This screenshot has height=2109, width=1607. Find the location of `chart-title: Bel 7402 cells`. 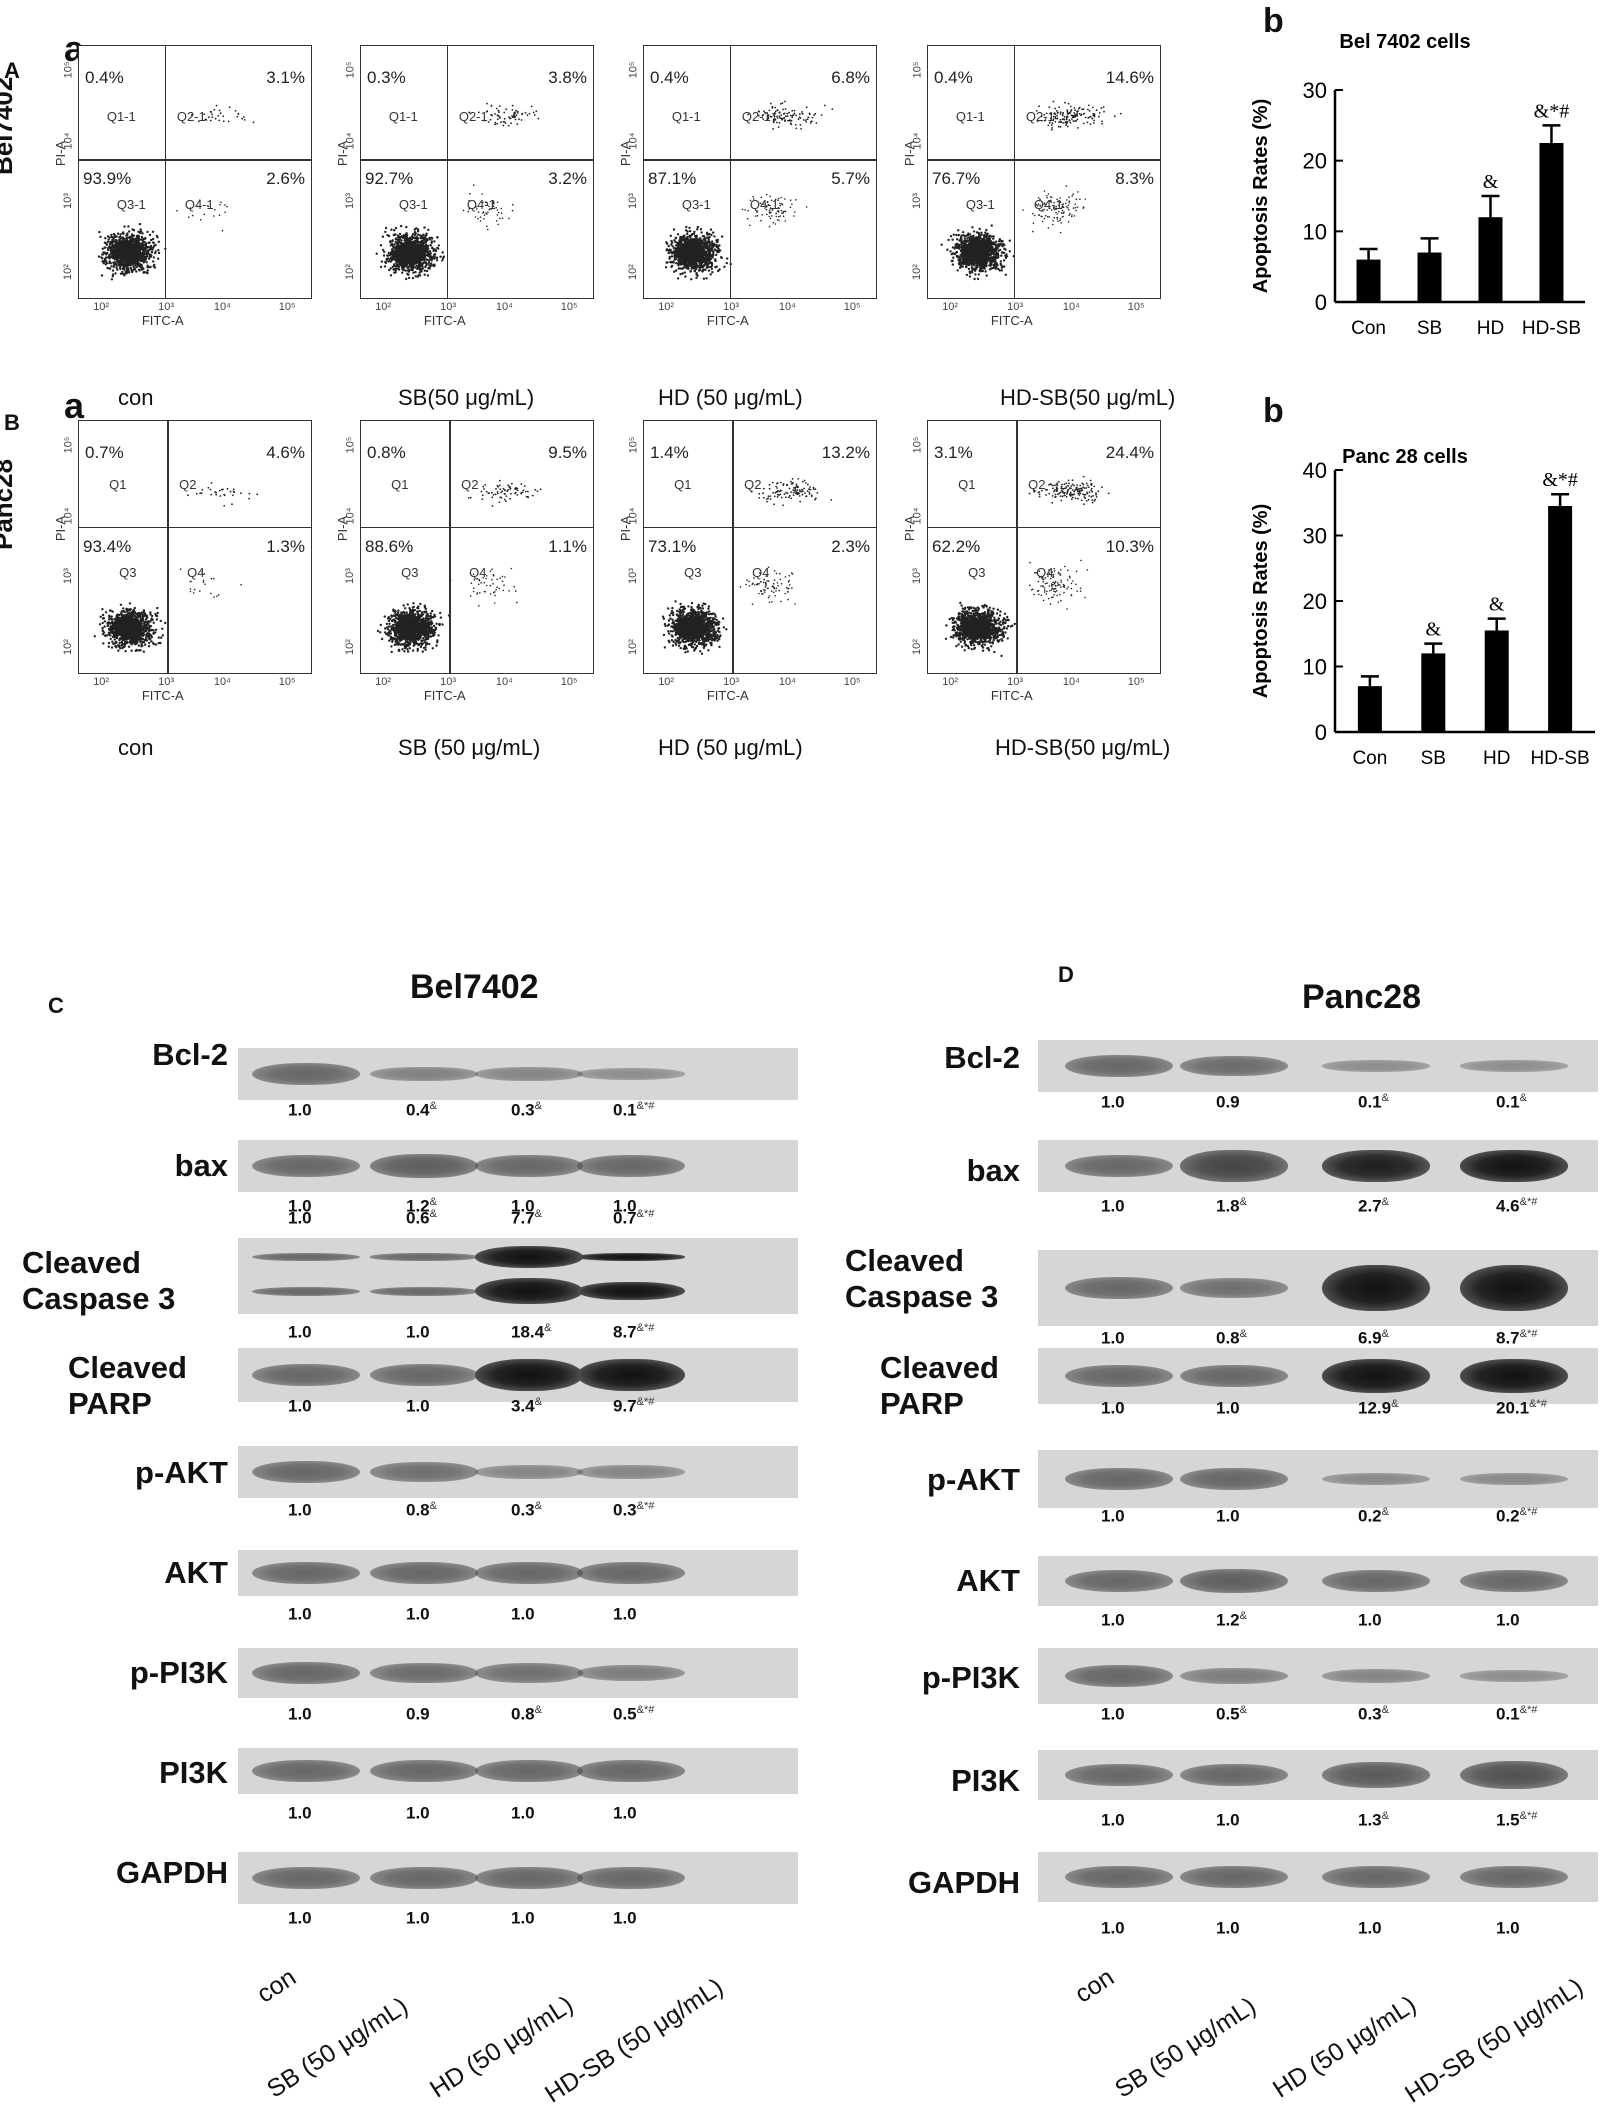

chart-title: Bel 7402 cells is located at coordinates (1404, 42).